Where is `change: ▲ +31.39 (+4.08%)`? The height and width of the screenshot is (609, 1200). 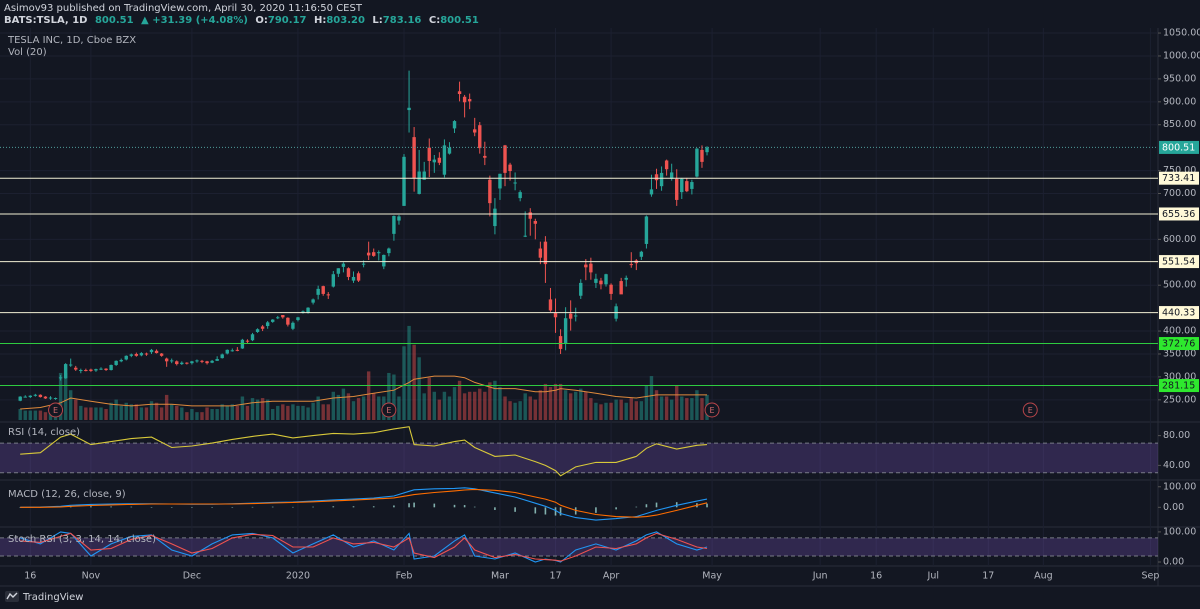 change: ▲ +31.39 (+4.08%) is located at coordinates (194, 20).